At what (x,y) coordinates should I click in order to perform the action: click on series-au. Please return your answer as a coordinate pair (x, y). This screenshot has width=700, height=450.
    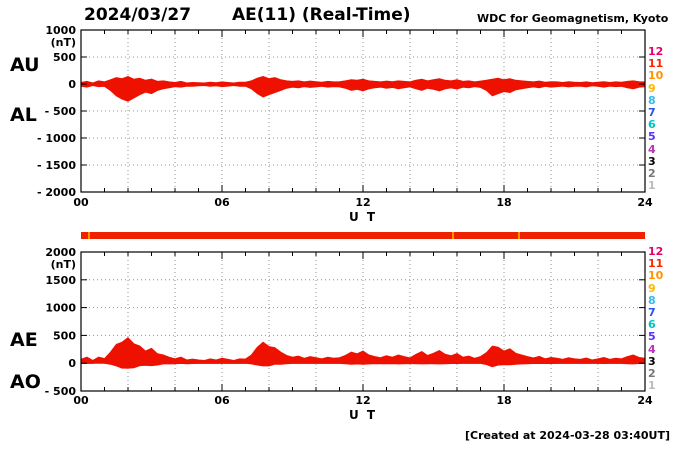
    Looking at the image, I should click on (363, 80).